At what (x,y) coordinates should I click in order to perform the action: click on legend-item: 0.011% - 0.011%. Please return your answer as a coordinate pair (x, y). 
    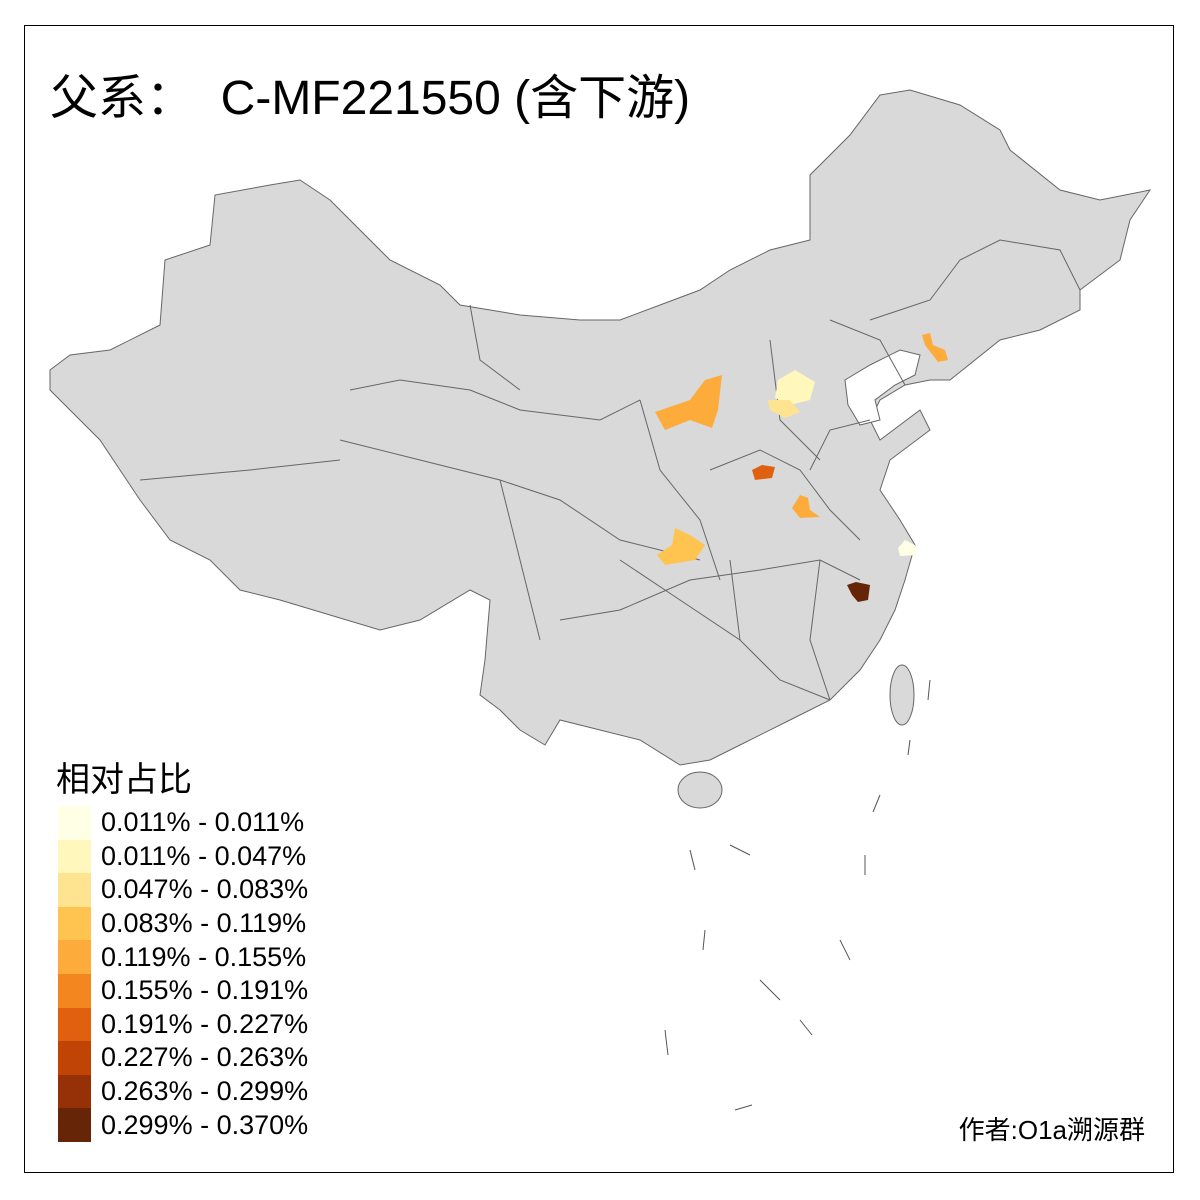
    Looking at the image, I should click on (181, 823).